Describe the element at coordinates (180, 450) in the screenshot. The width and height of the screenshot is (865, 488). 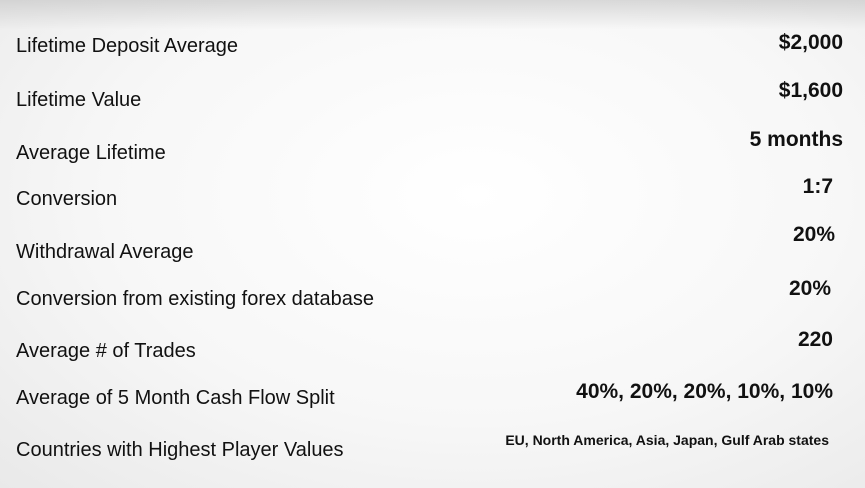
I see `metric-label: Countries with Highest Player Values` at that location.